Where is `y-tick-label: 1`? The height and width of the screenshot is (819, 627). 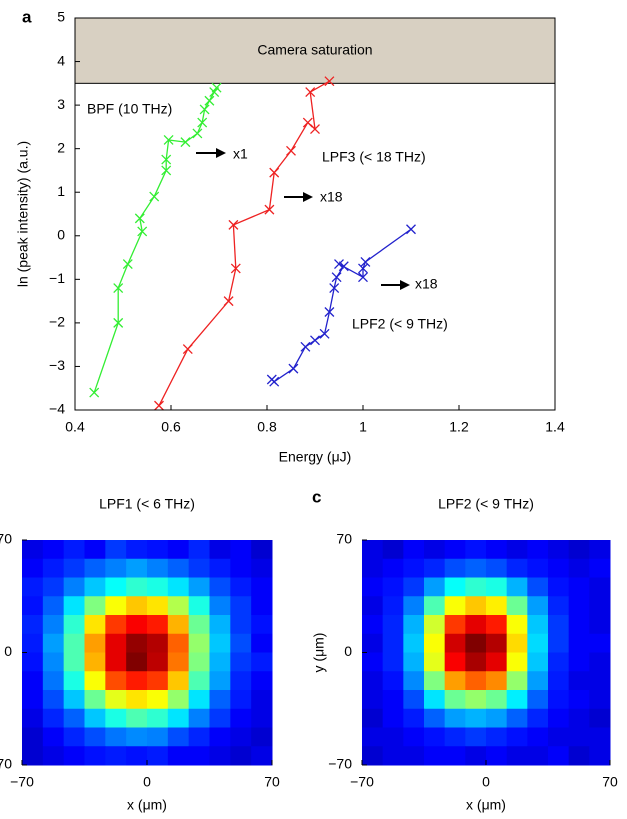
y-tick-label: 1 is located at coordinates (61, 191).